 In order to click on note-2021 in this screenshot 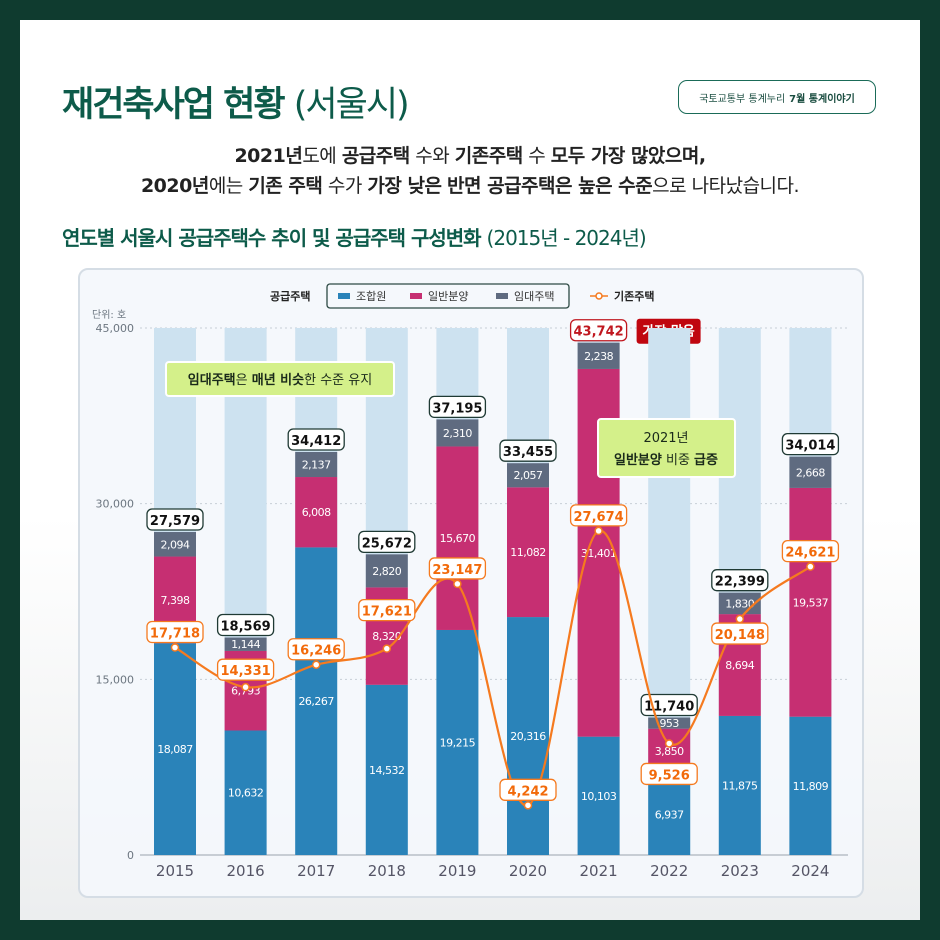, I will do `click(666, 448)`.